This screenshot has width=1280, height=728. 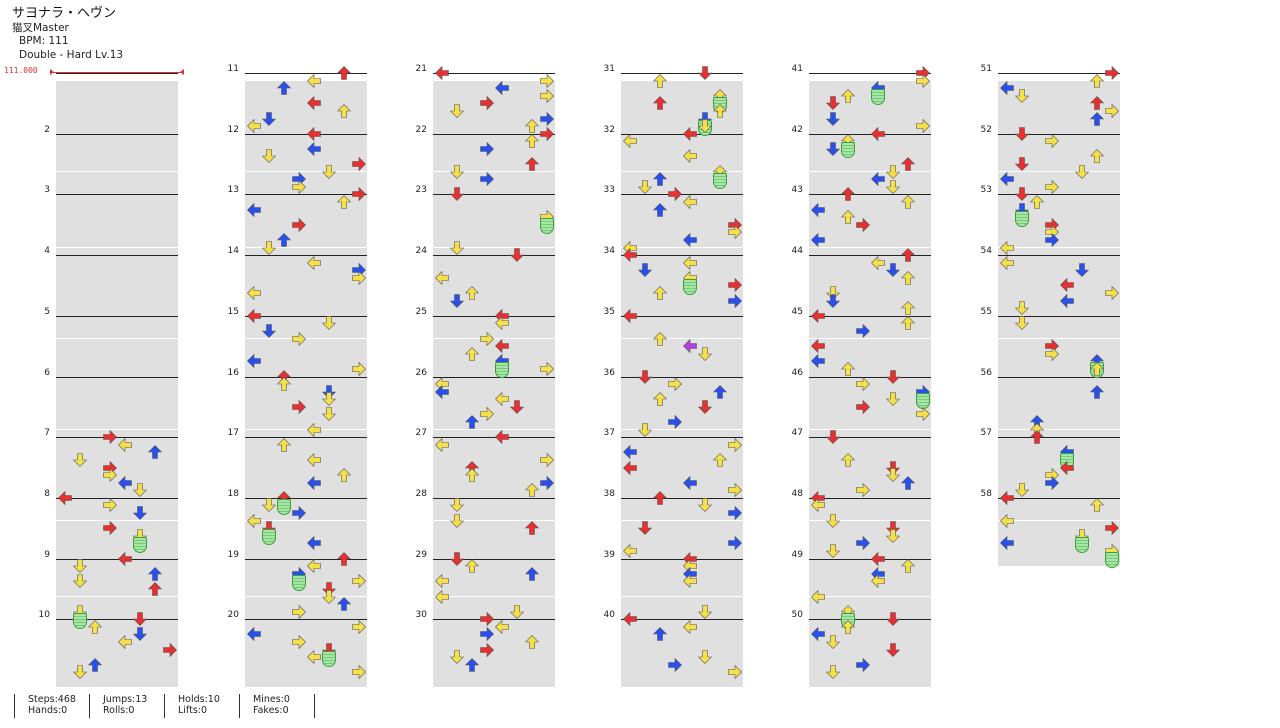 What do you see at coordinates (421, 311) in the screenshot?
I see `measure-number: 25` at bounding box center [421, 311].